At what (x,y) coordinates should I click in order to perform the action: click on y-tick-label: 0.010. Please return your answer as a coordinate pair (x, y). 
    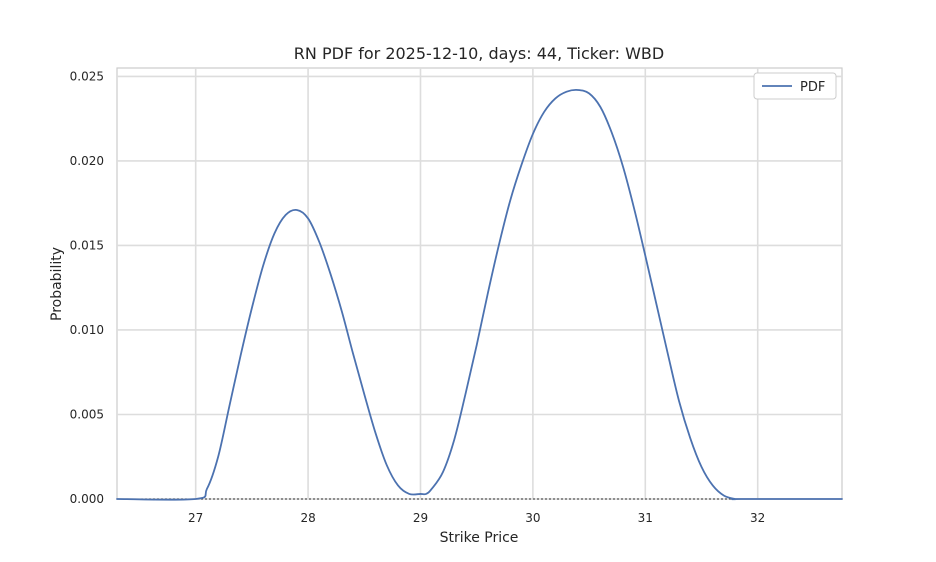
    Looking at the image, I should click on (87, 330).